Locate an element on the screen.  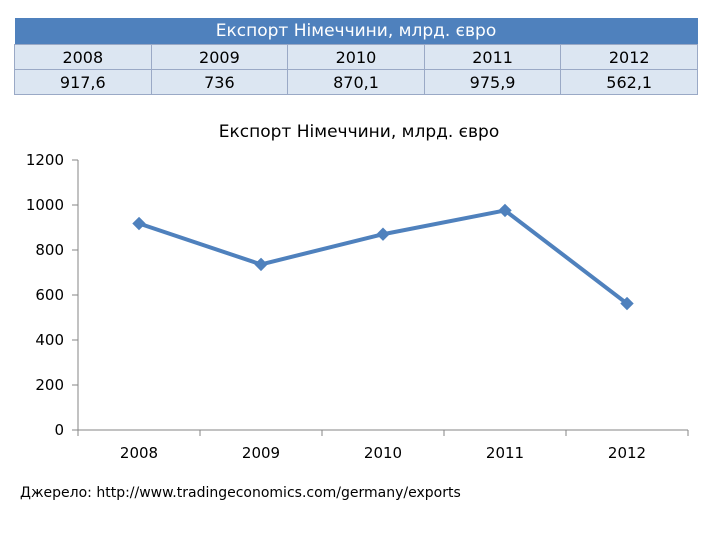
y-tick-label: 1200 is located at coordinates (45, 160).